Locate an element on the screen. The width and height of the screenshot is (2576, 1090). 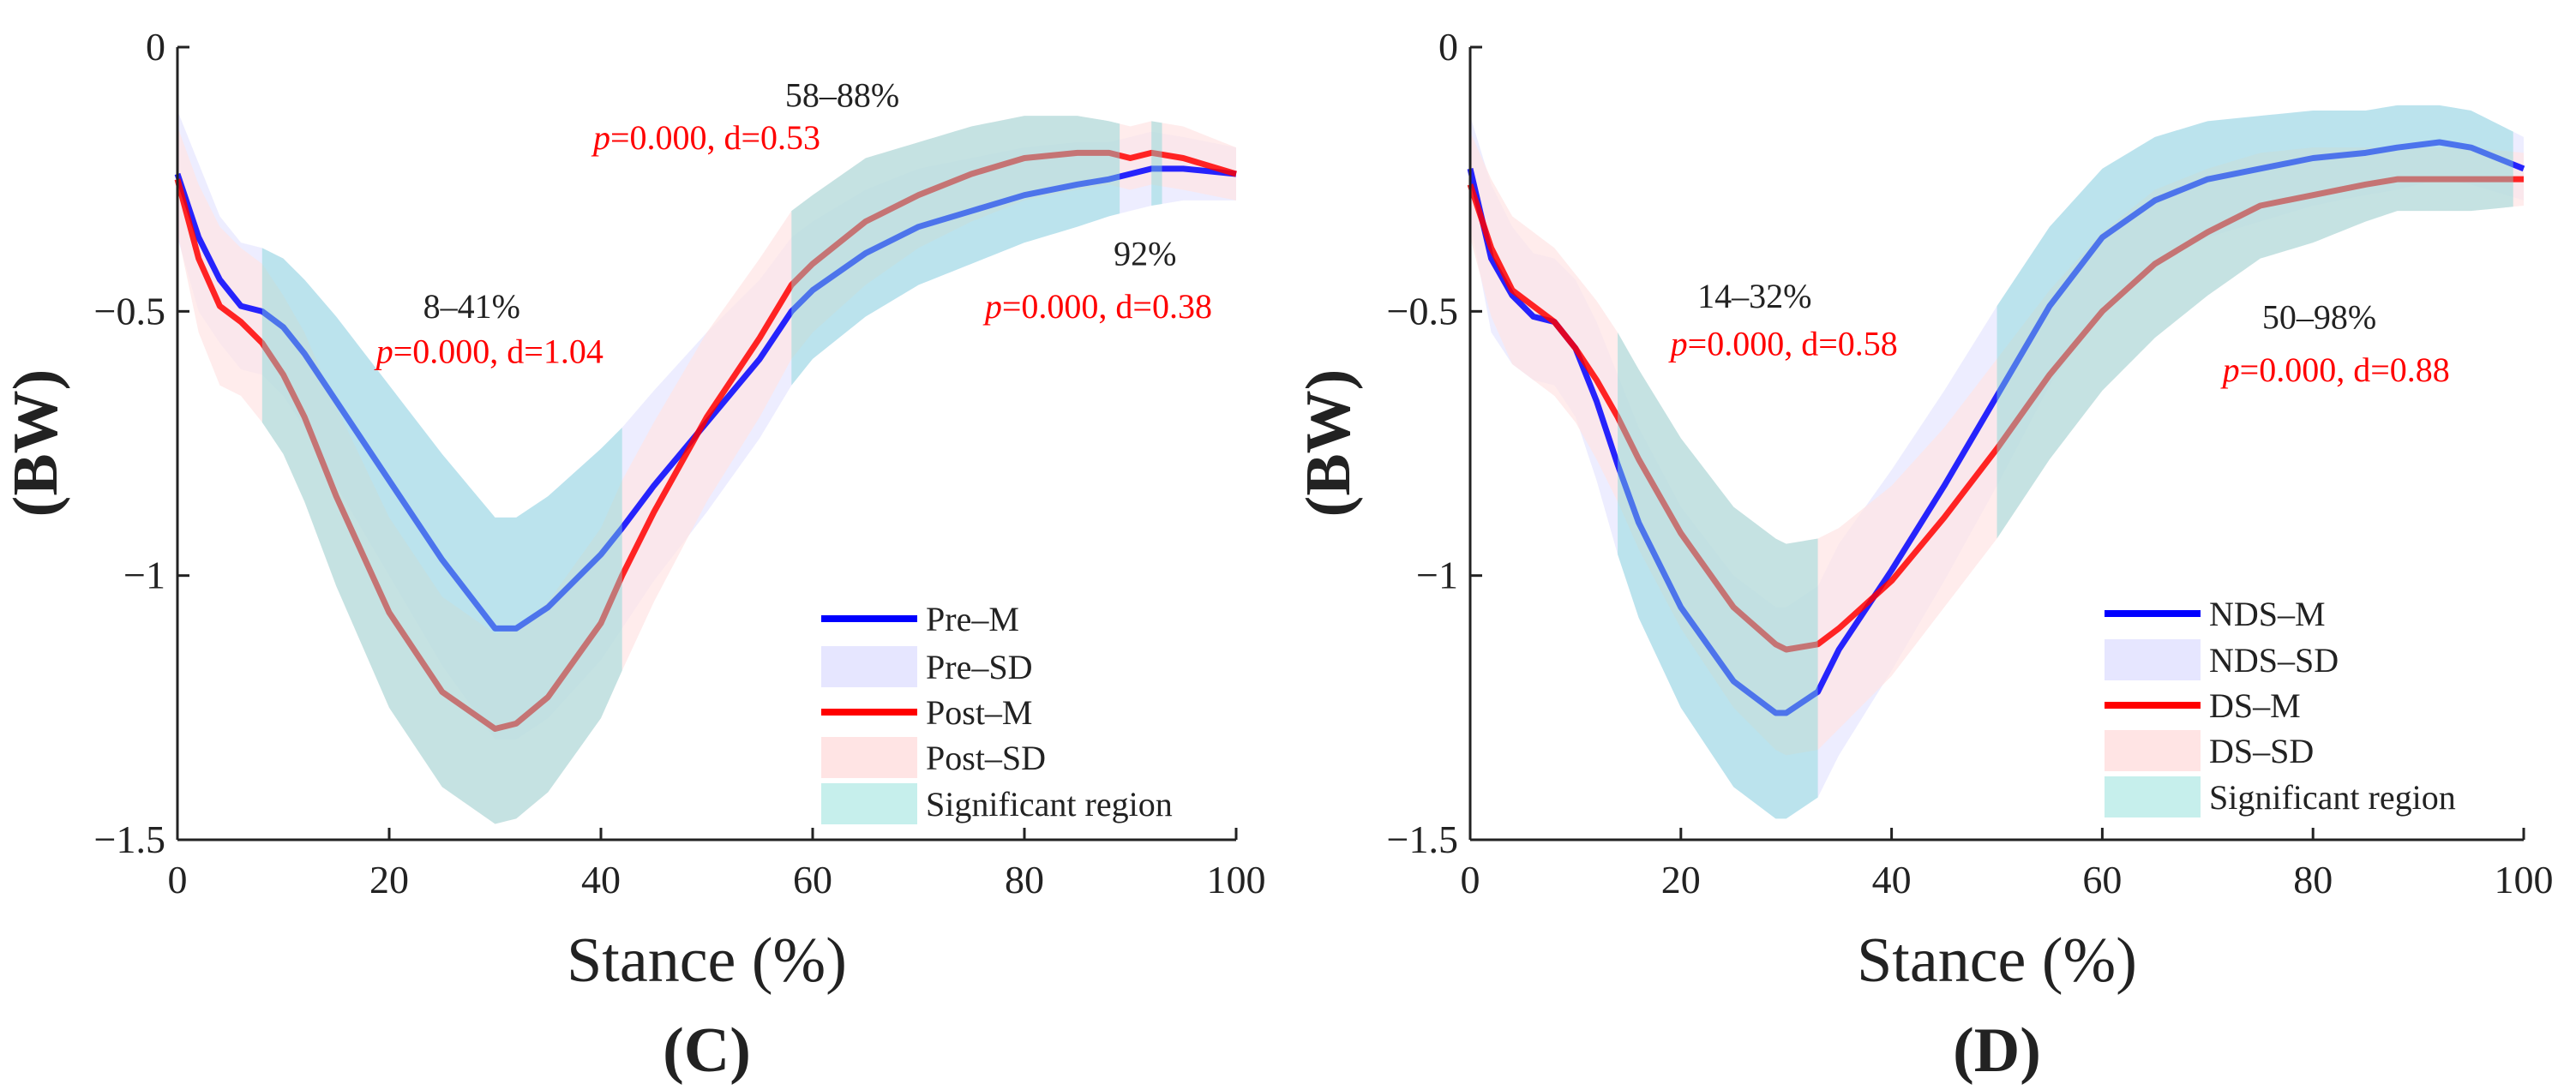
legend-label: Post–M is located at coordinates (979, 712).